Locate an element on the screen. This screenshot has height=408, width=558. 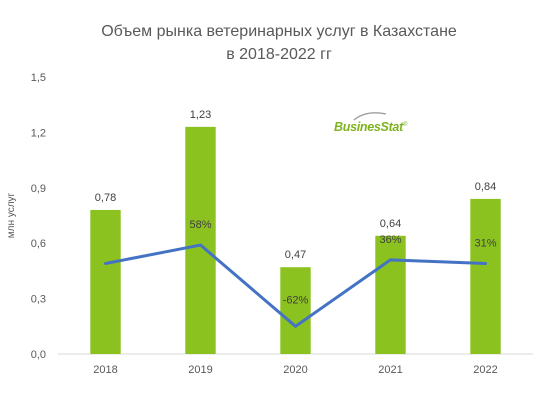
bar-value-label: 0,78 is located at coordinates (105, 198).